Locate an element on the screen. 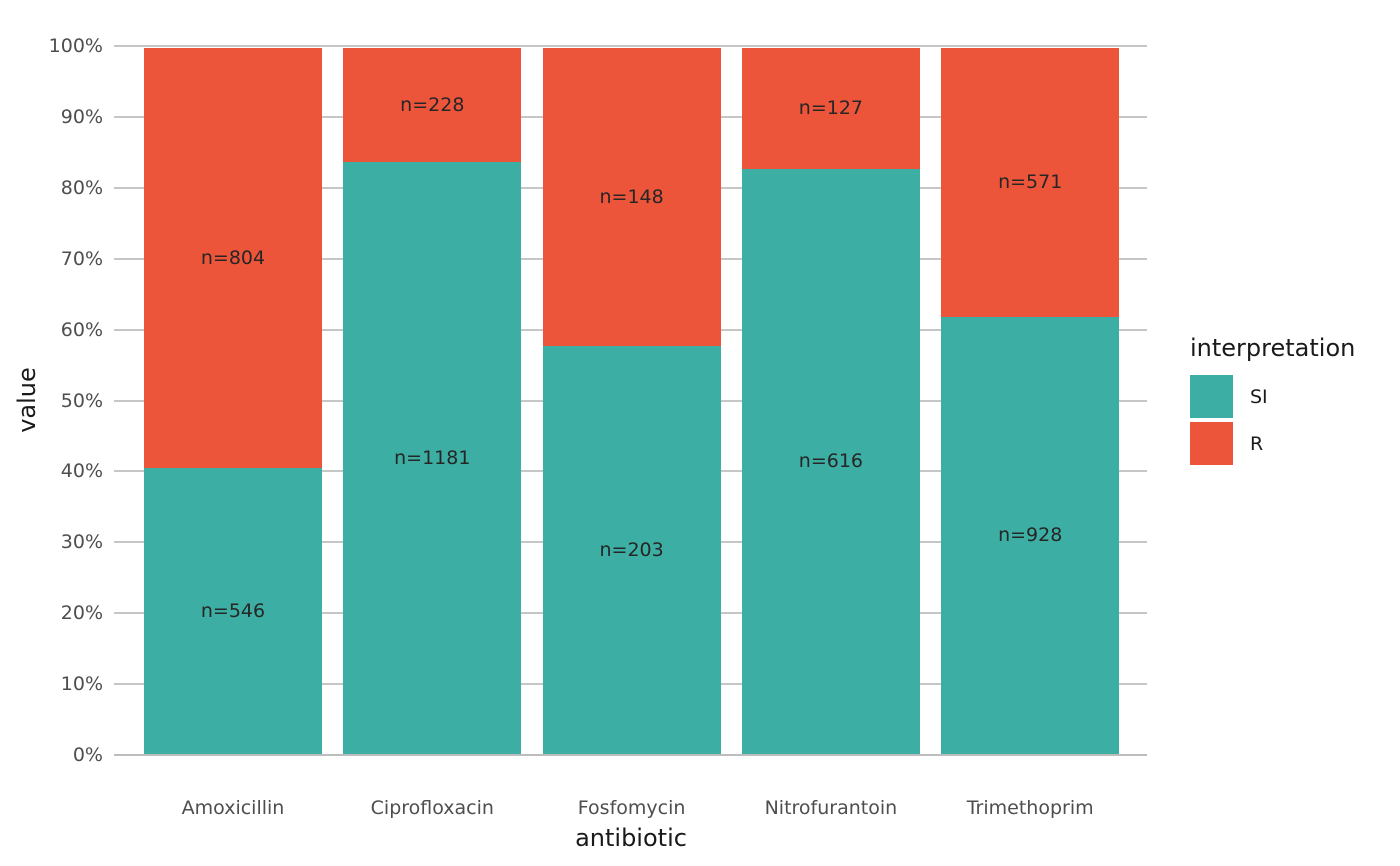  legend-label-r: R is located at coordinates (1257, 443).